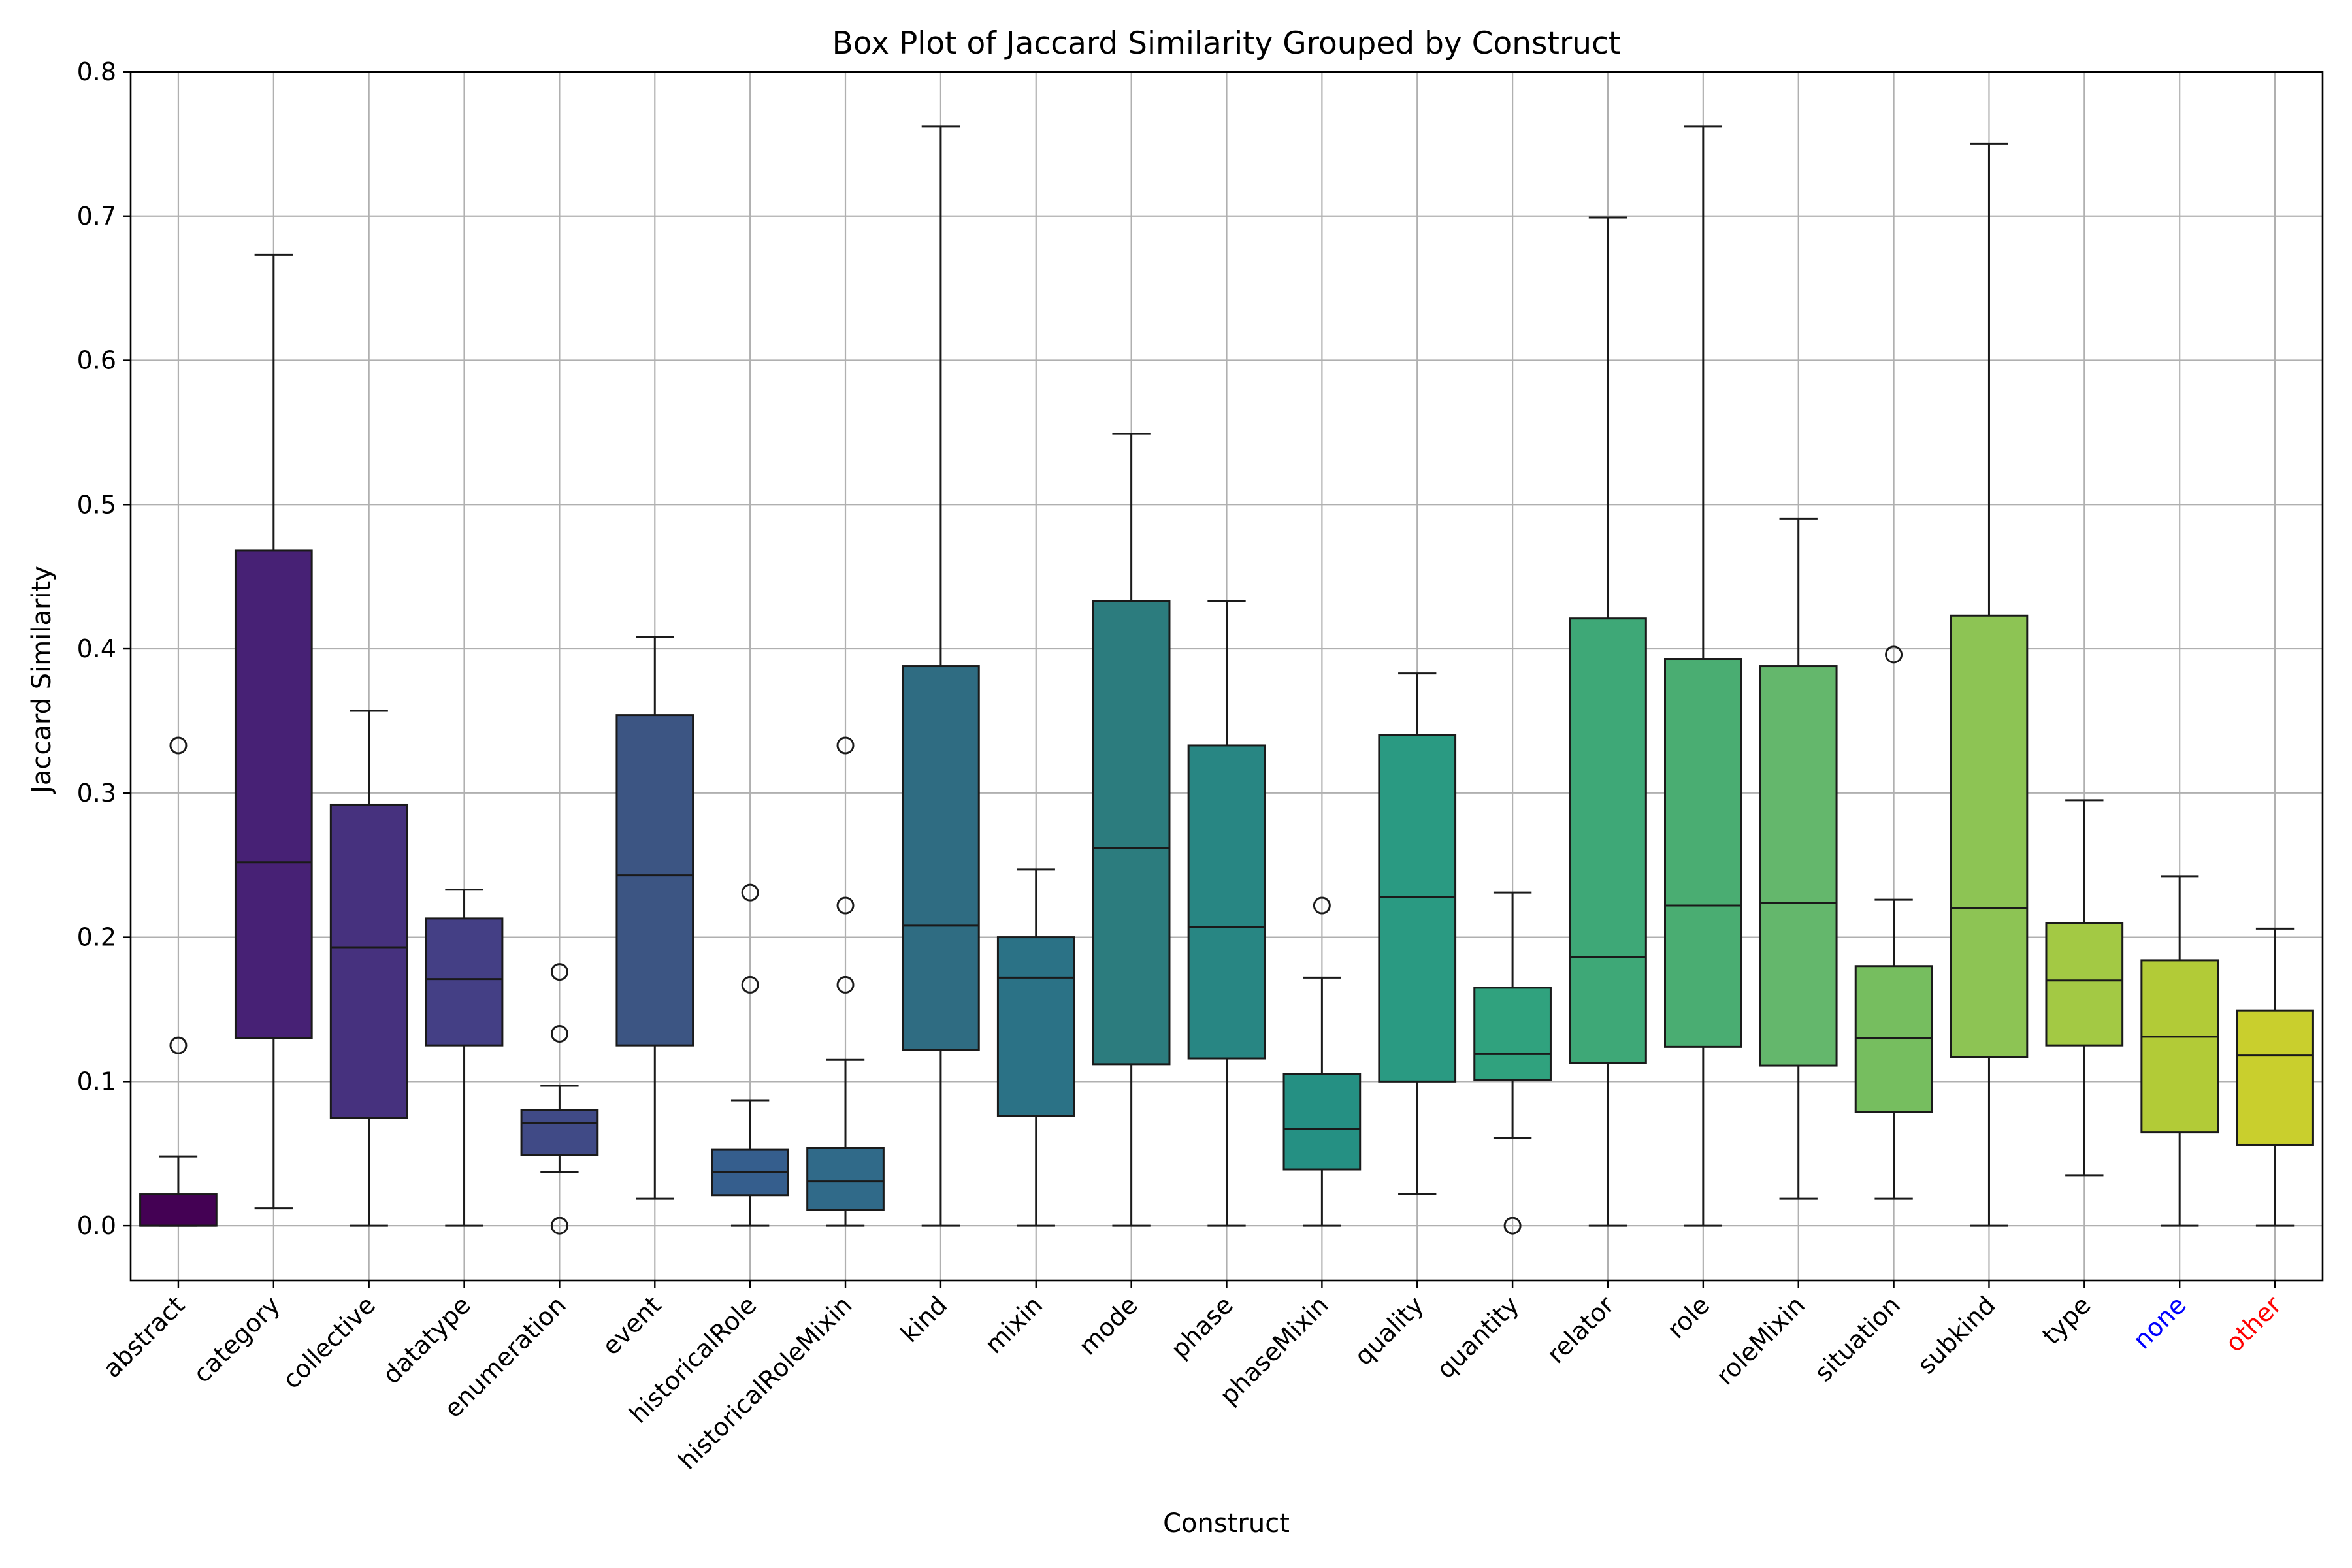  Describe the element at coordinates (1893, 922) in the screenshot. I see `box-situation` at that location.